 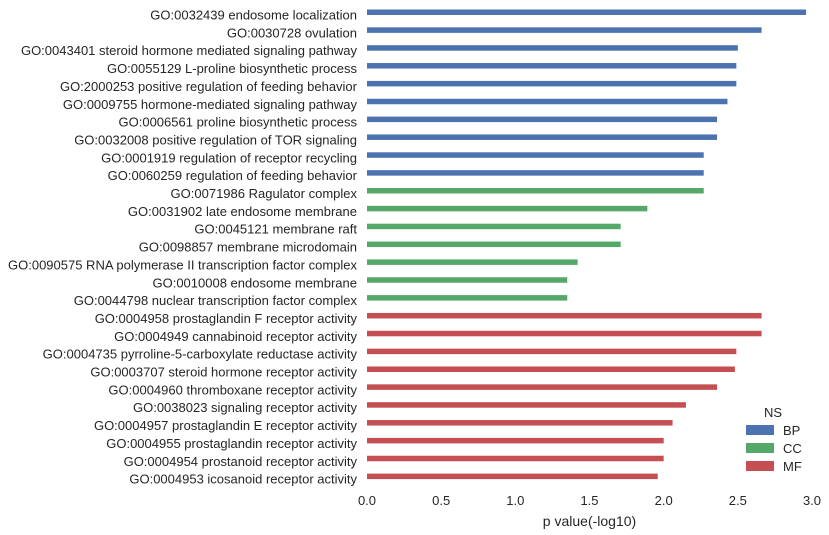 I want to click on category-label: GO:0004960 thromboxane receptor activity, so click(x=232, y=389).